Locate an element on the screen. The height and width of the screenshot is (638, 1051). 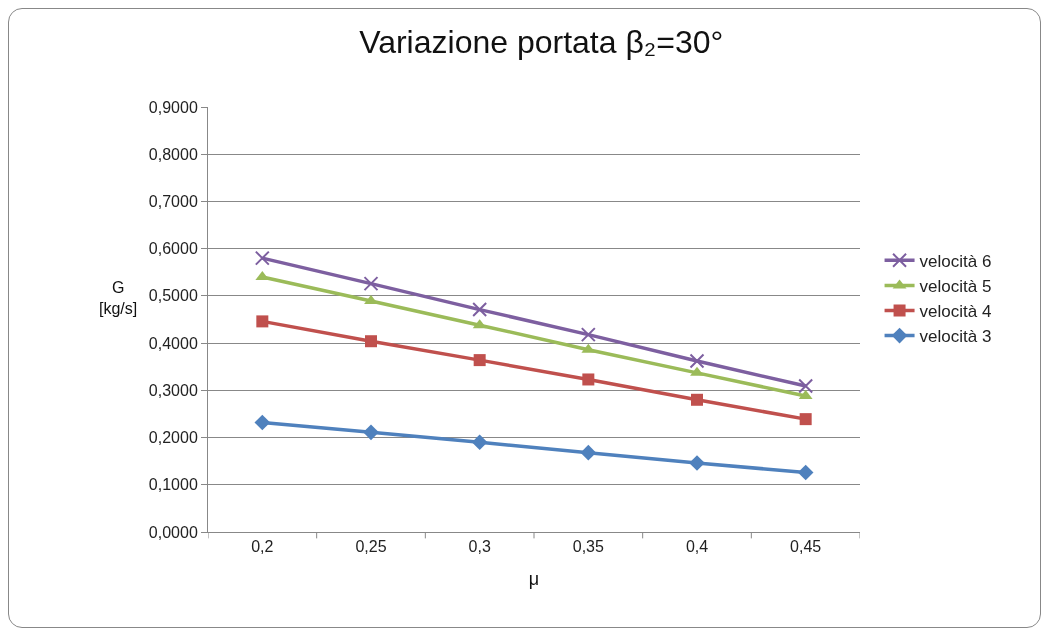
y-tick-label: 0,8000 is located at coordinates (173, 154).